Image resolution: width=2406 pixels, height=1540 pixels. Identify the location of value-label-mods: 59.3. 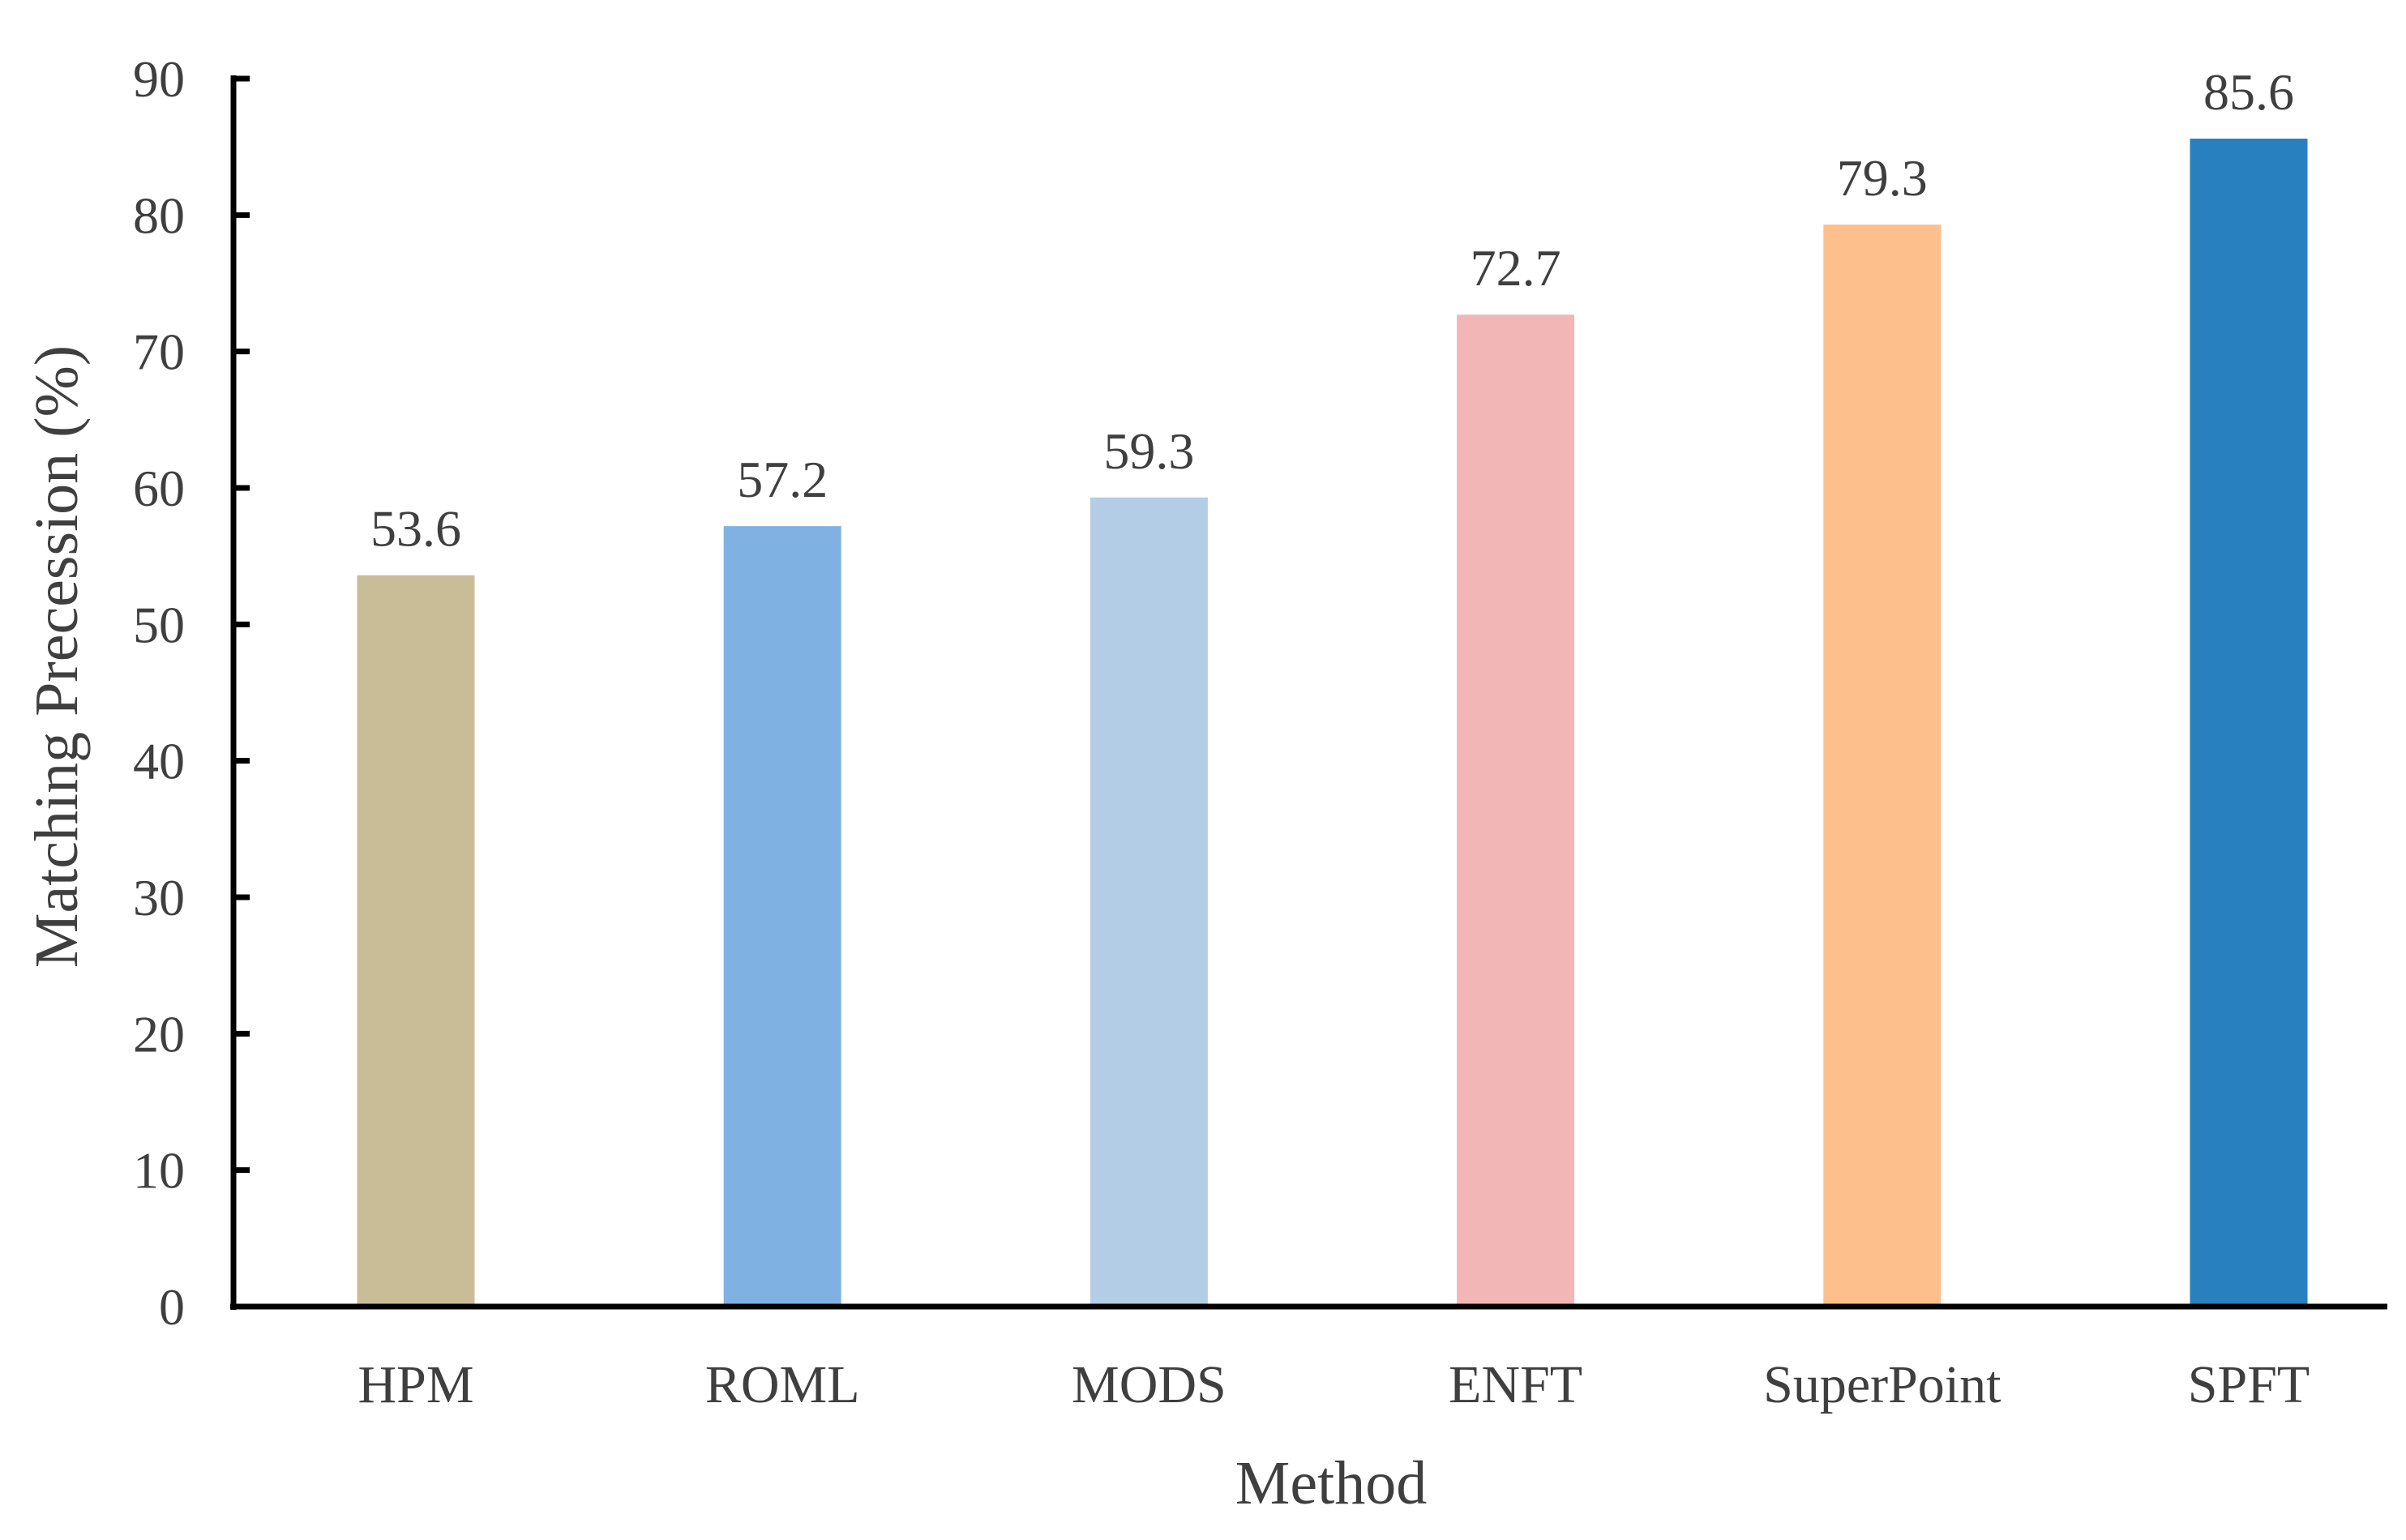
(1148, 451).